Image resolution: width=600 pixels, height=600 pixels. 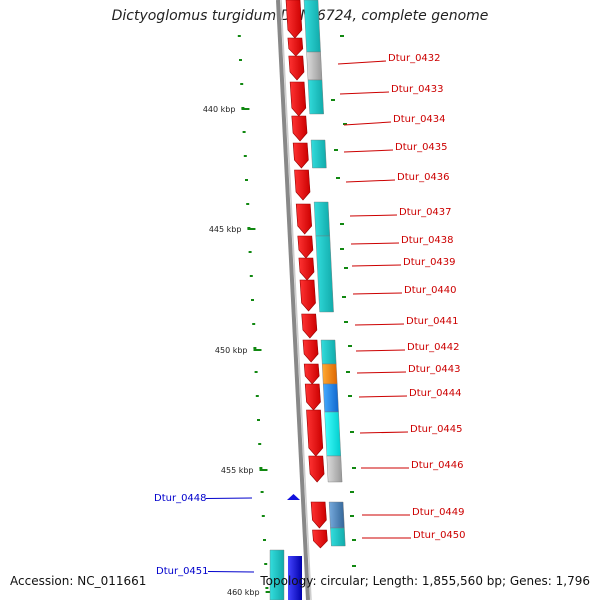 I want to click on scale-label: 455 kbp, so click(x=237, y=470).